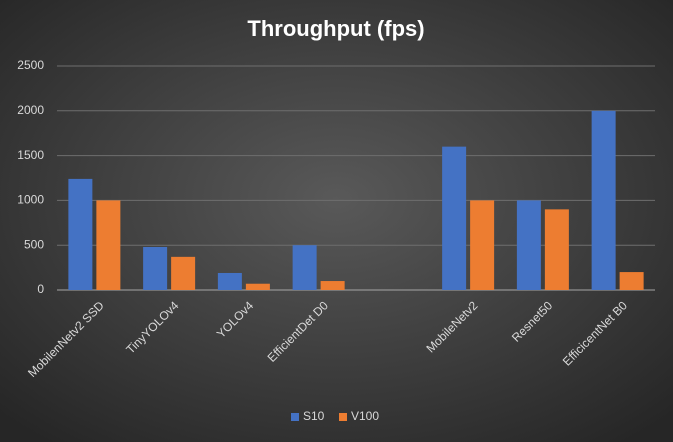 Image resolution: width=673 pixels, height=442 pixels. What do you see at coordinates (34, 244) in the screenshot?
I see `y-tick-label: 500` at bounding box center [34, 244].